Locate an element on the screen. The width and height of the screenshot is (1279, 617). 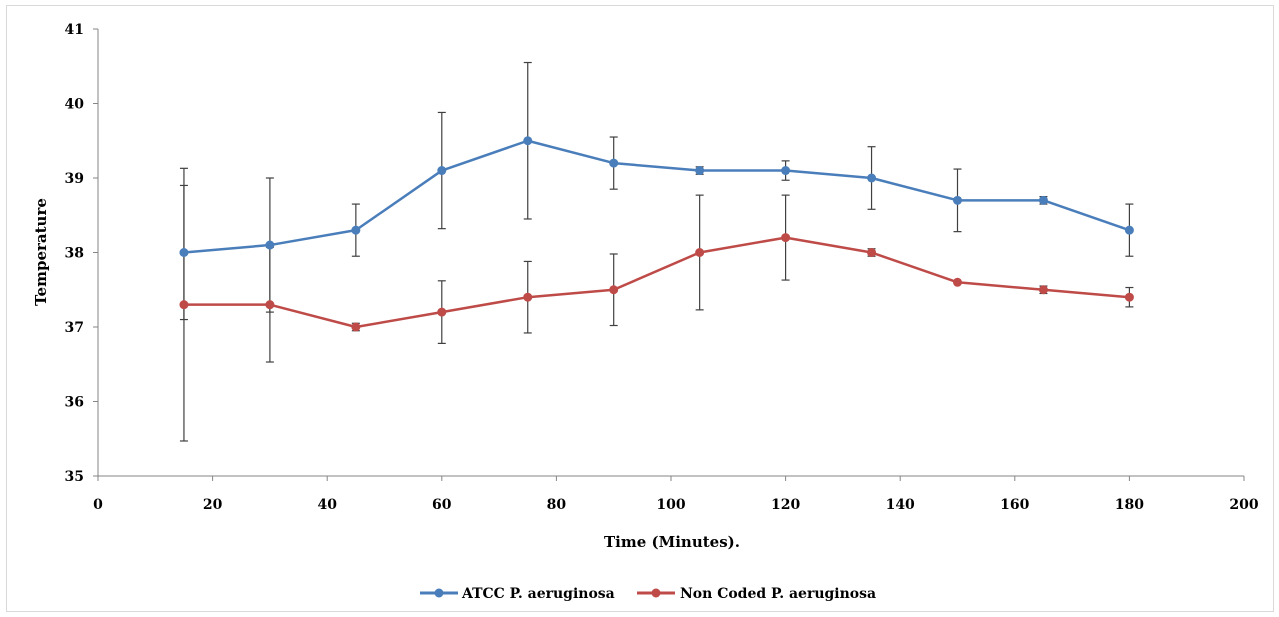
legend-item-atcc: ATCC P. aeruginosa is located at coordinates (517, 594).